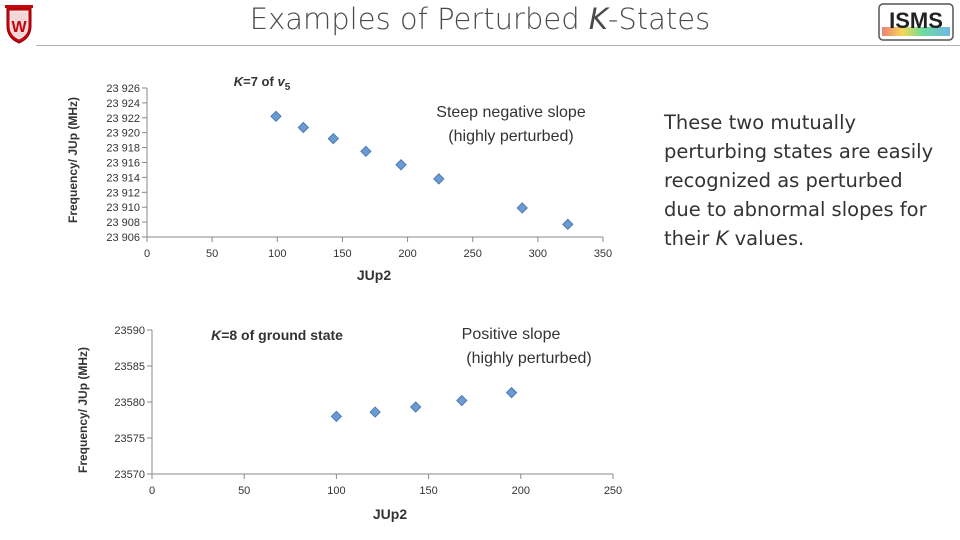 The width and height of the screenshot is (960, 540). Describe the element at coordinates (511, 334) in the screenshot. I see `chart2-annotation-line1: Positive slope` at that location.